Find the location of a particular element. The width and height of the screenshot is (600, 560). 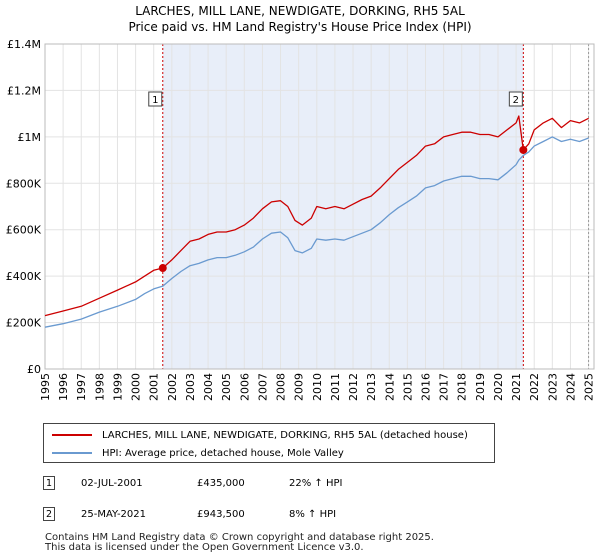

x-tick-label: 1999 is located at coordinates (117, 387).